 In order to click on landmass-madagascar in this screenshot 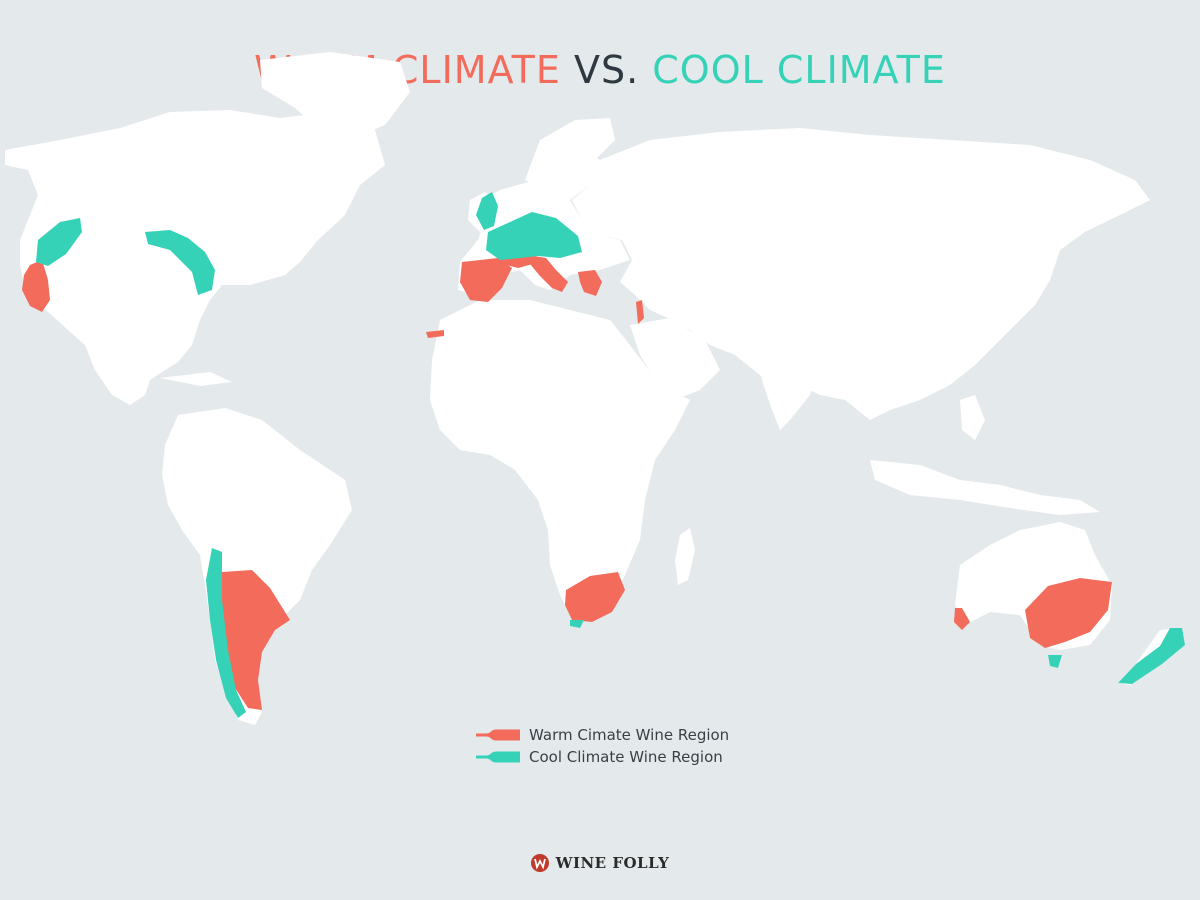, I will do `click(685, 556)`.